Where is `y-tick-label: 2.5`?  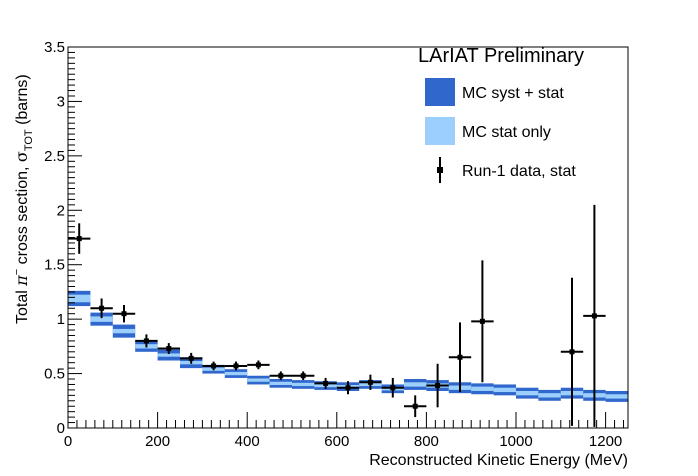 y-tick-label: 2.5 is located at coordinates (54, 156).